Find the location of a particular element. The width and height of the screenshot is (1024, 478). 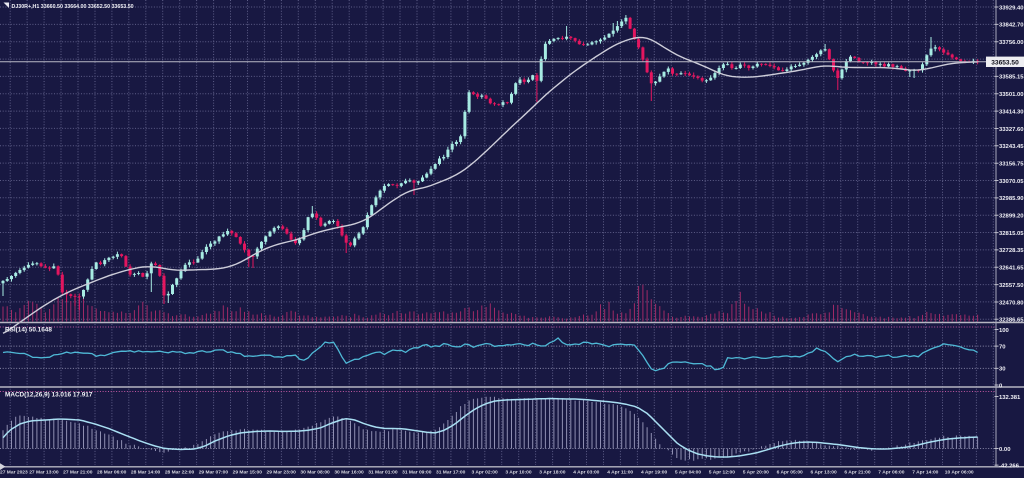

svg-text: 3 Apr 18:00 is located at coordinates (552, 473).